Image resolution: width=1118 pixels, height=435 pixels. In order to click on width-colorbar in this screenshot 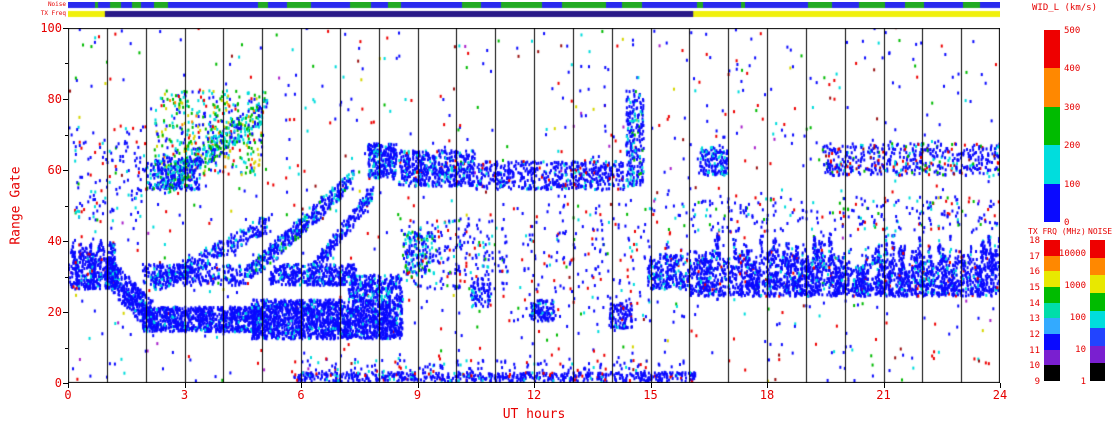, I will do `click(1052, 126)`.